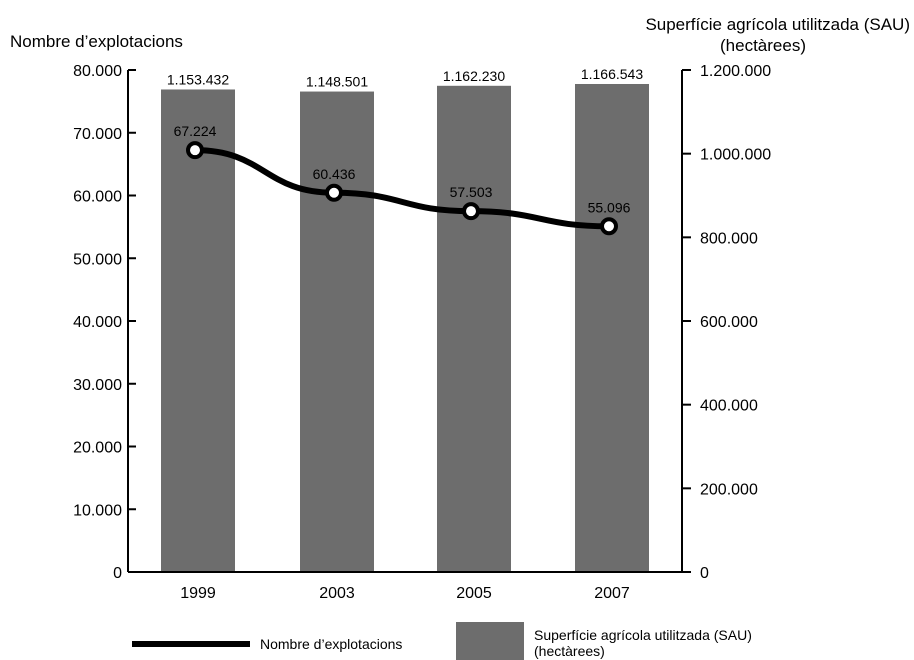  Describe the element at coordinates (474, 593) in the screenshot. I see `category-label: 2005` at that location.